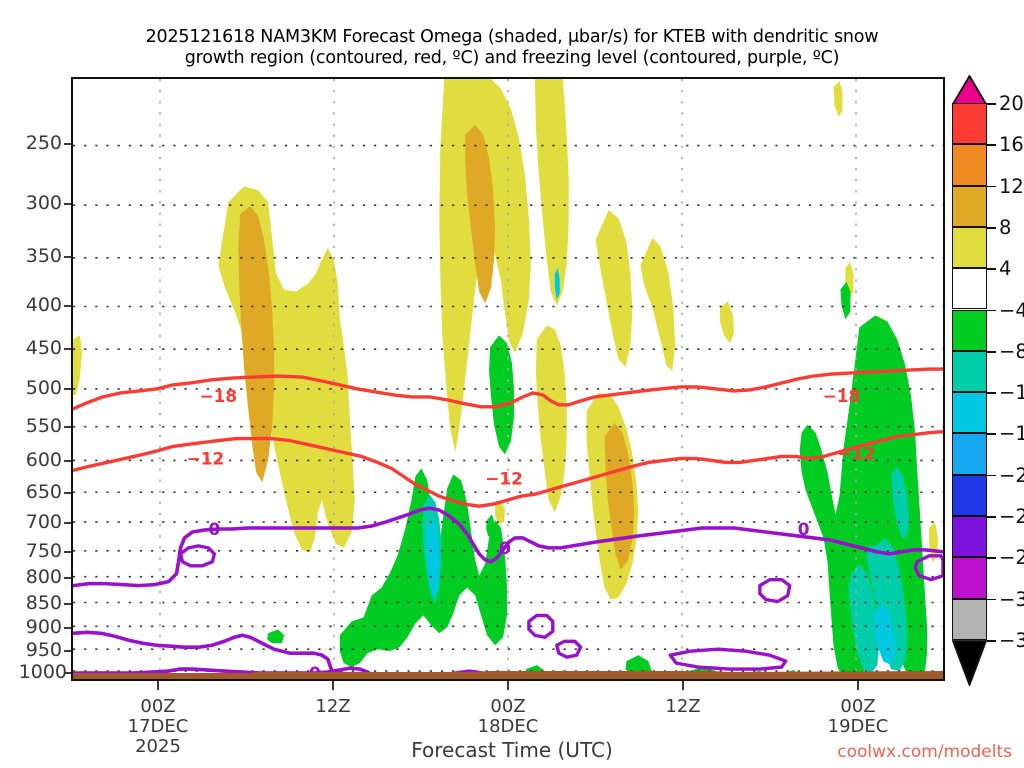 The height and width of the screenshot is (768, 1024). What do you see at coordinates (43, 426) in the screenshot?
I see `y-tick-label: 550` at bounding box center [43, 426].